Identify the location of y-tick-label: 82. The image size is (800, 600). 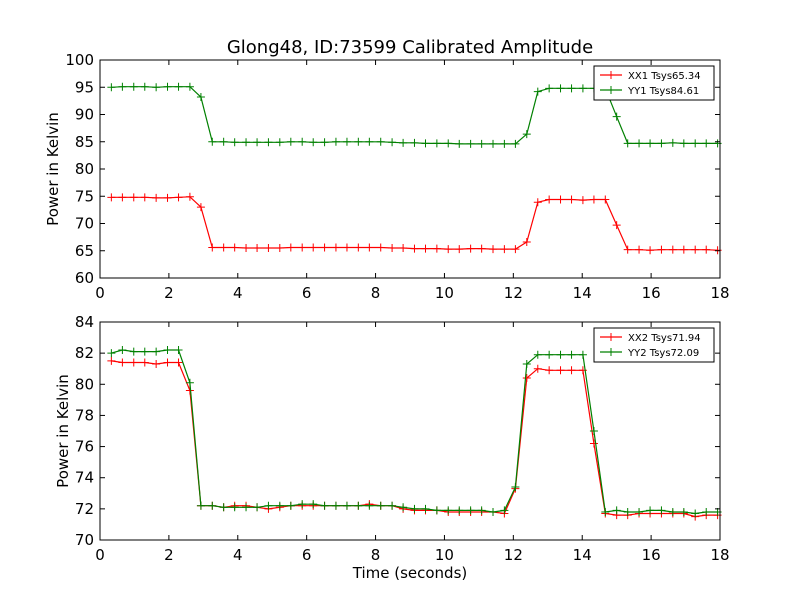
(84, 353).